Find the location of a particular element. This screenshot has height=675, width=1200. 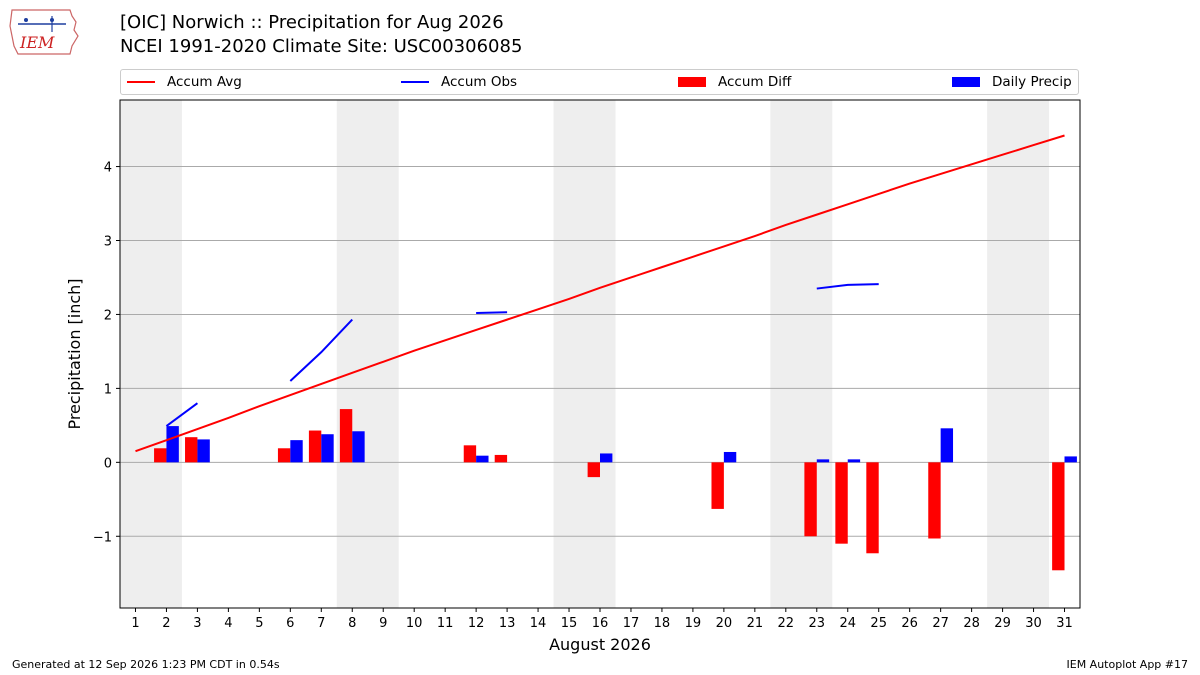

legend-item-accum-obs: Accum Obs is located at coordinates (459, 82).